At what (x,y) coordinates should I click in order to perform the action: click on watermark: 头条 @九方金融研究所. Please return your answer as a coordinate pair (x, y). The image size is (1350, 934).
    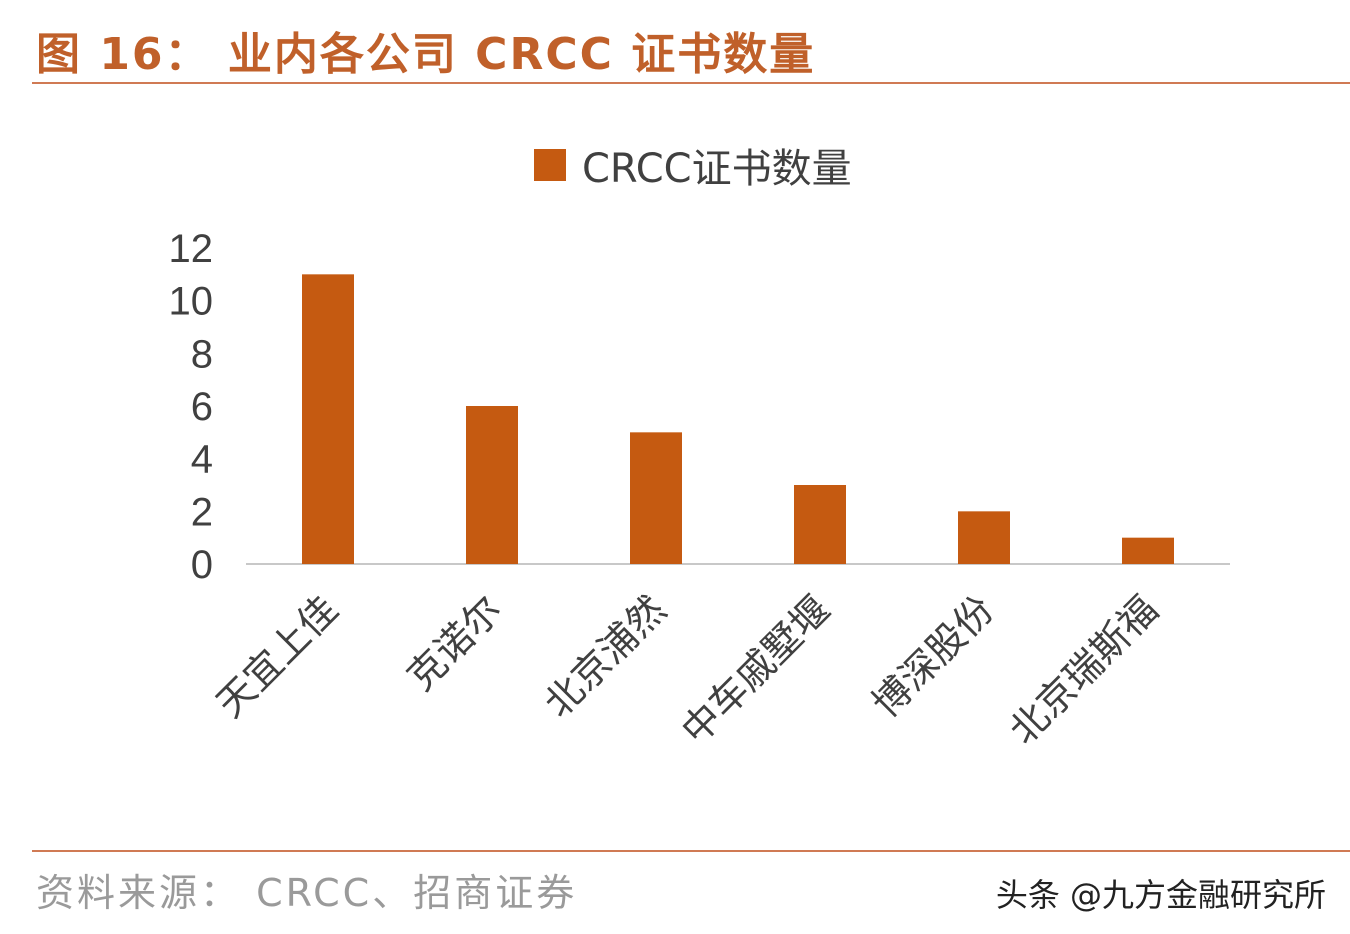
    Looking at the image, I should click on (1160, 895).